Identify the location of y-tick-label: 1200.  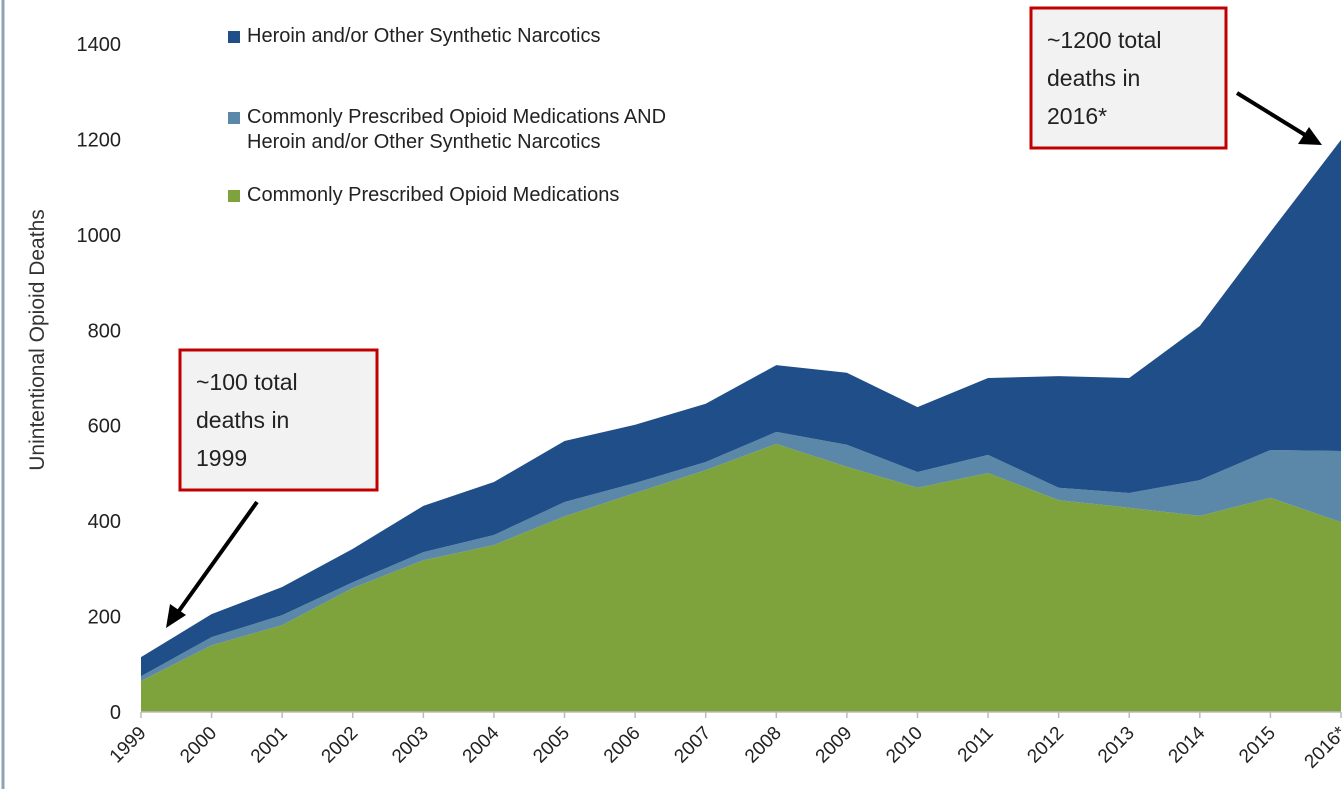
(99, 140).